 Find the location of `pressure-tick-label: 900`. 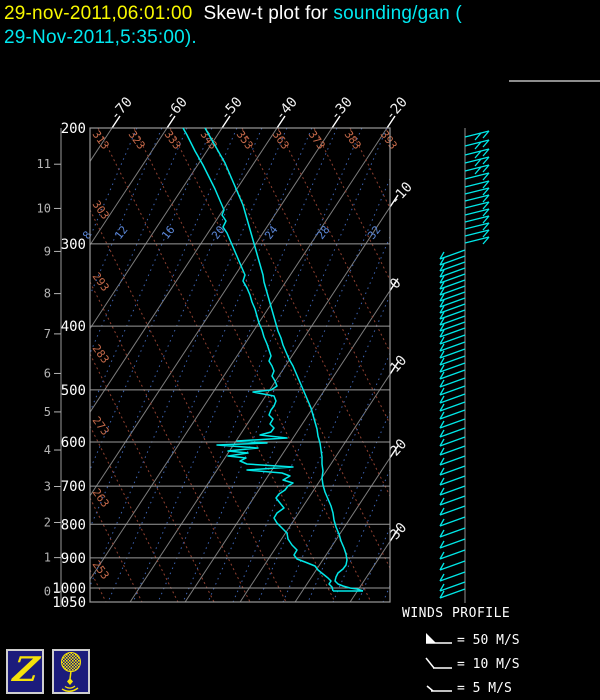

pressure-tick-label: 900 is located at coordinates (73, 559).